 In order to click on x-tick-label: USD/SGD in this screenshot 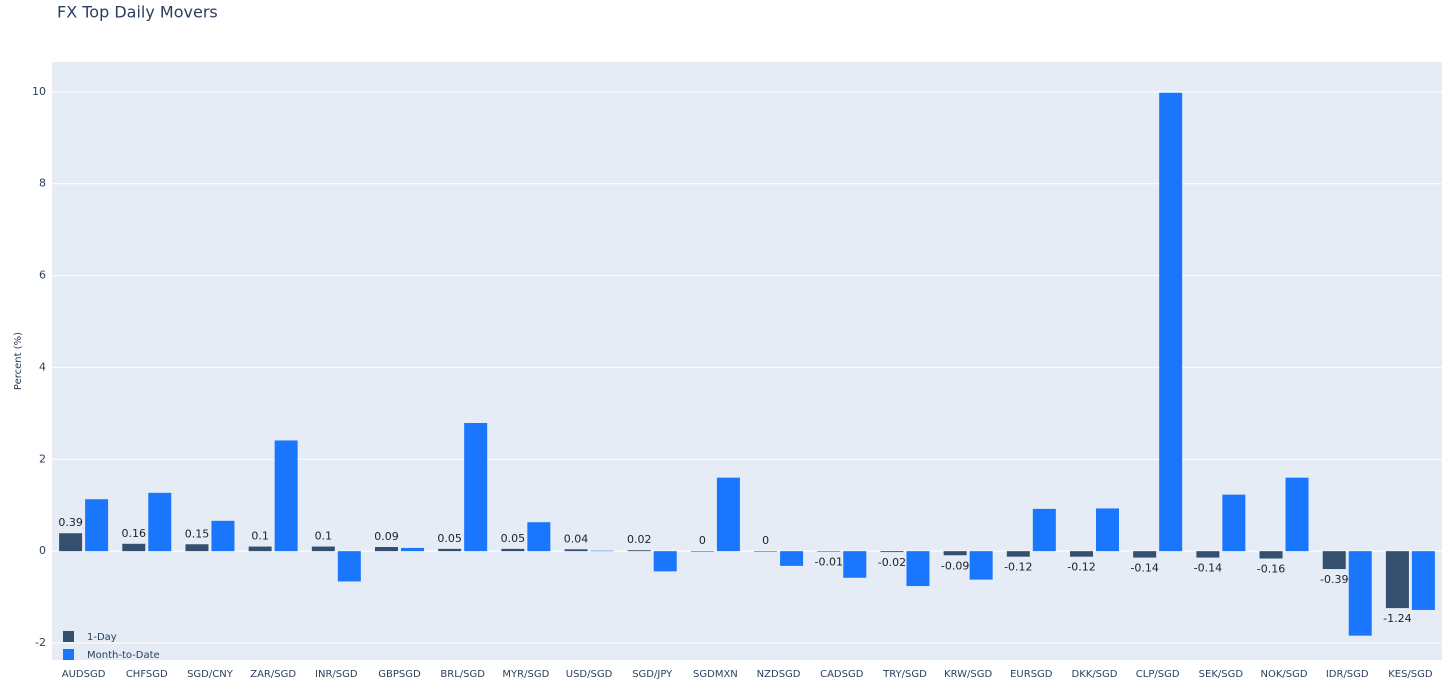, I will do `click(589, 674)`.